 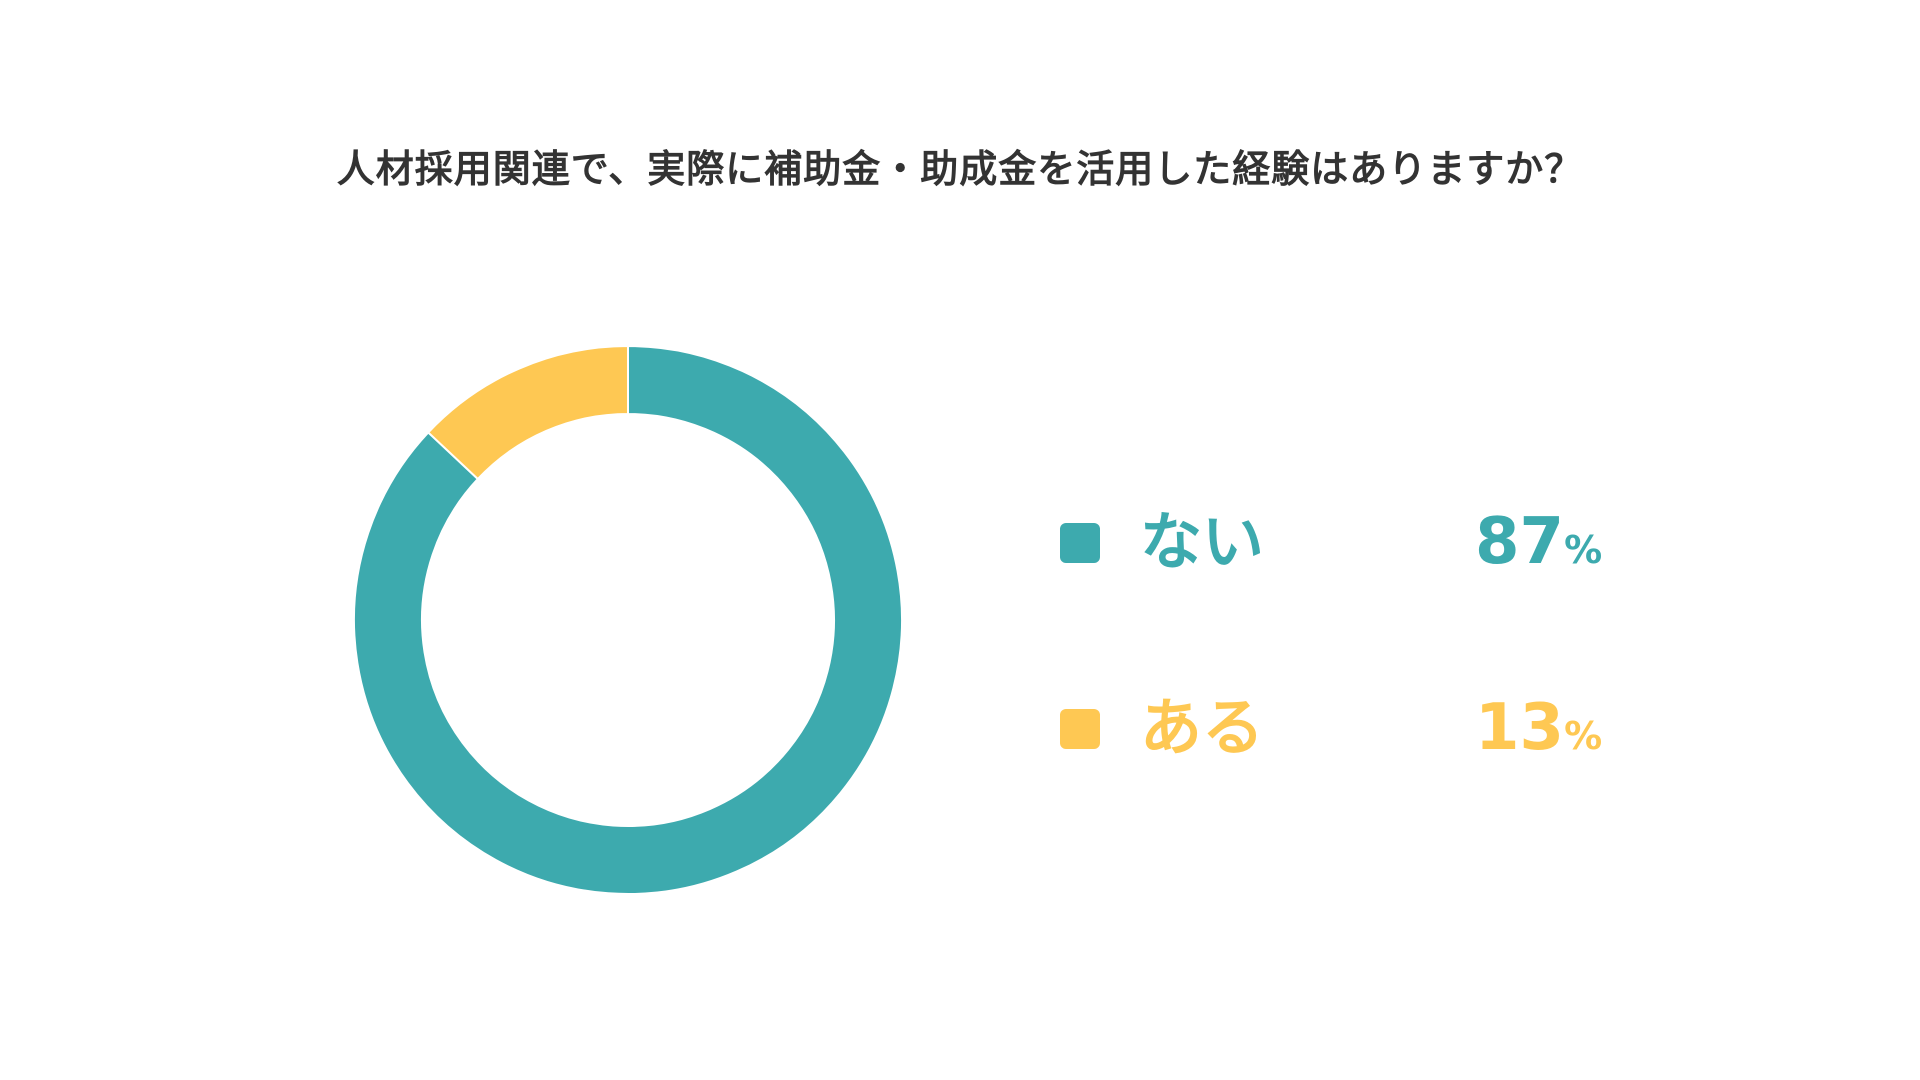 What do you see at coordinates (1202, 727) in the screenshot?
I see `legend-label-aru: ある` at bounding box center [1202, 727].